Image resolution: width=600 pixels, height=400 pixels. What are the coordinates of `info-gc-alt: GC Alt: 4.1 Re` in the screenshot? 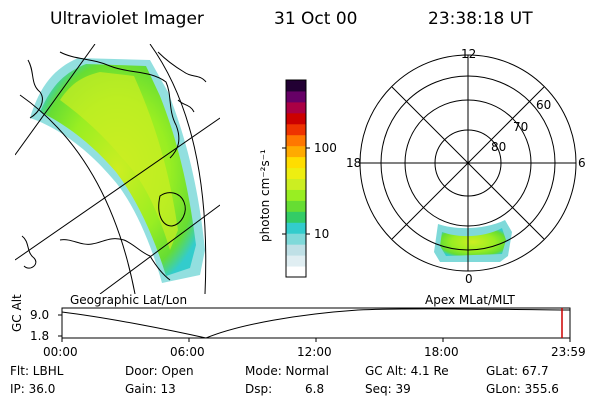 It's located at (407, 371).